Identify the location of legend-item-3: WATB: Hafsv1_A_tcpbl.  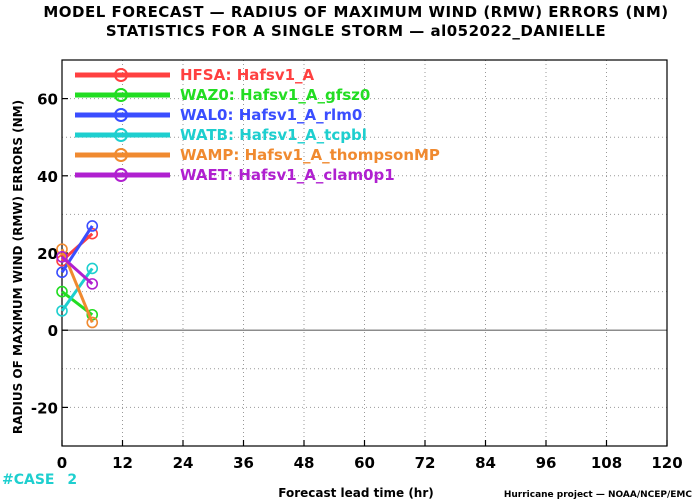
(221, 135).